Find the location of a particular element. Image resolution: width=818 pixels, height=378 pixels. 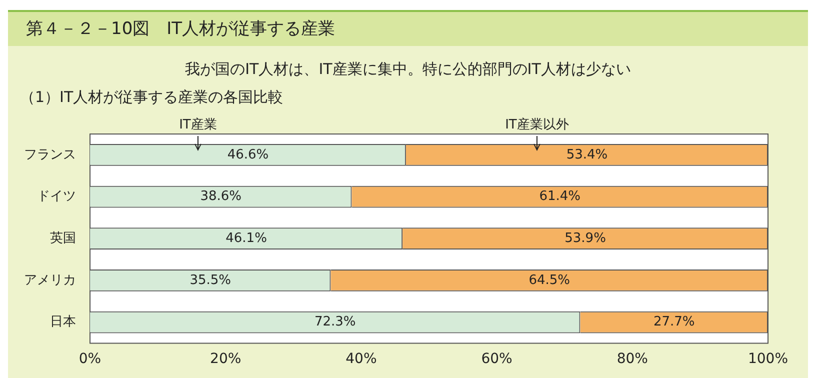

y-tick-label: 日本 is located at coordinates (63, 322).